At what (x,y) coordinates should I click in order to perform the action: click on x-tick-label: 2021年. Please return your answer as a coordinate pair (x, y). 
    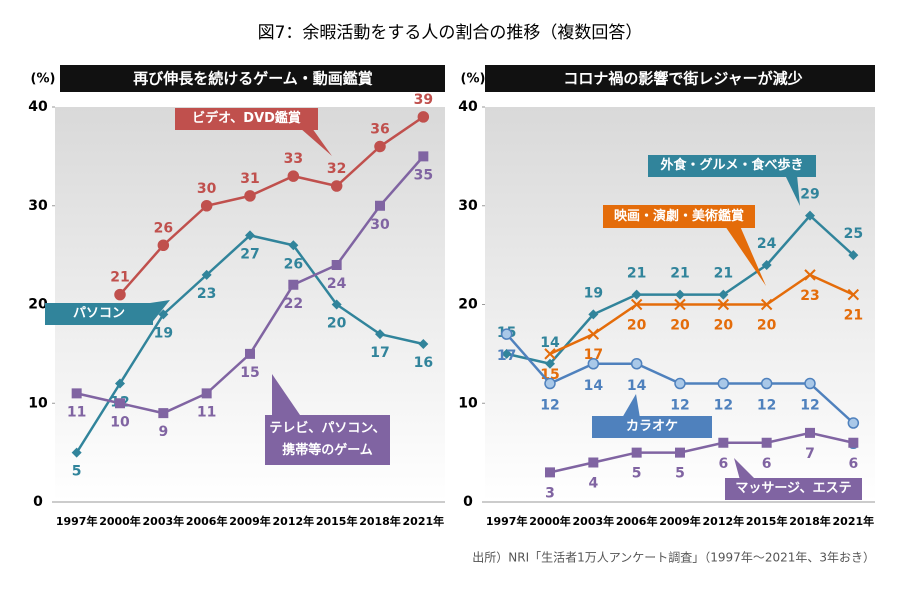
    Looking at the image, I should click on (424, 521).